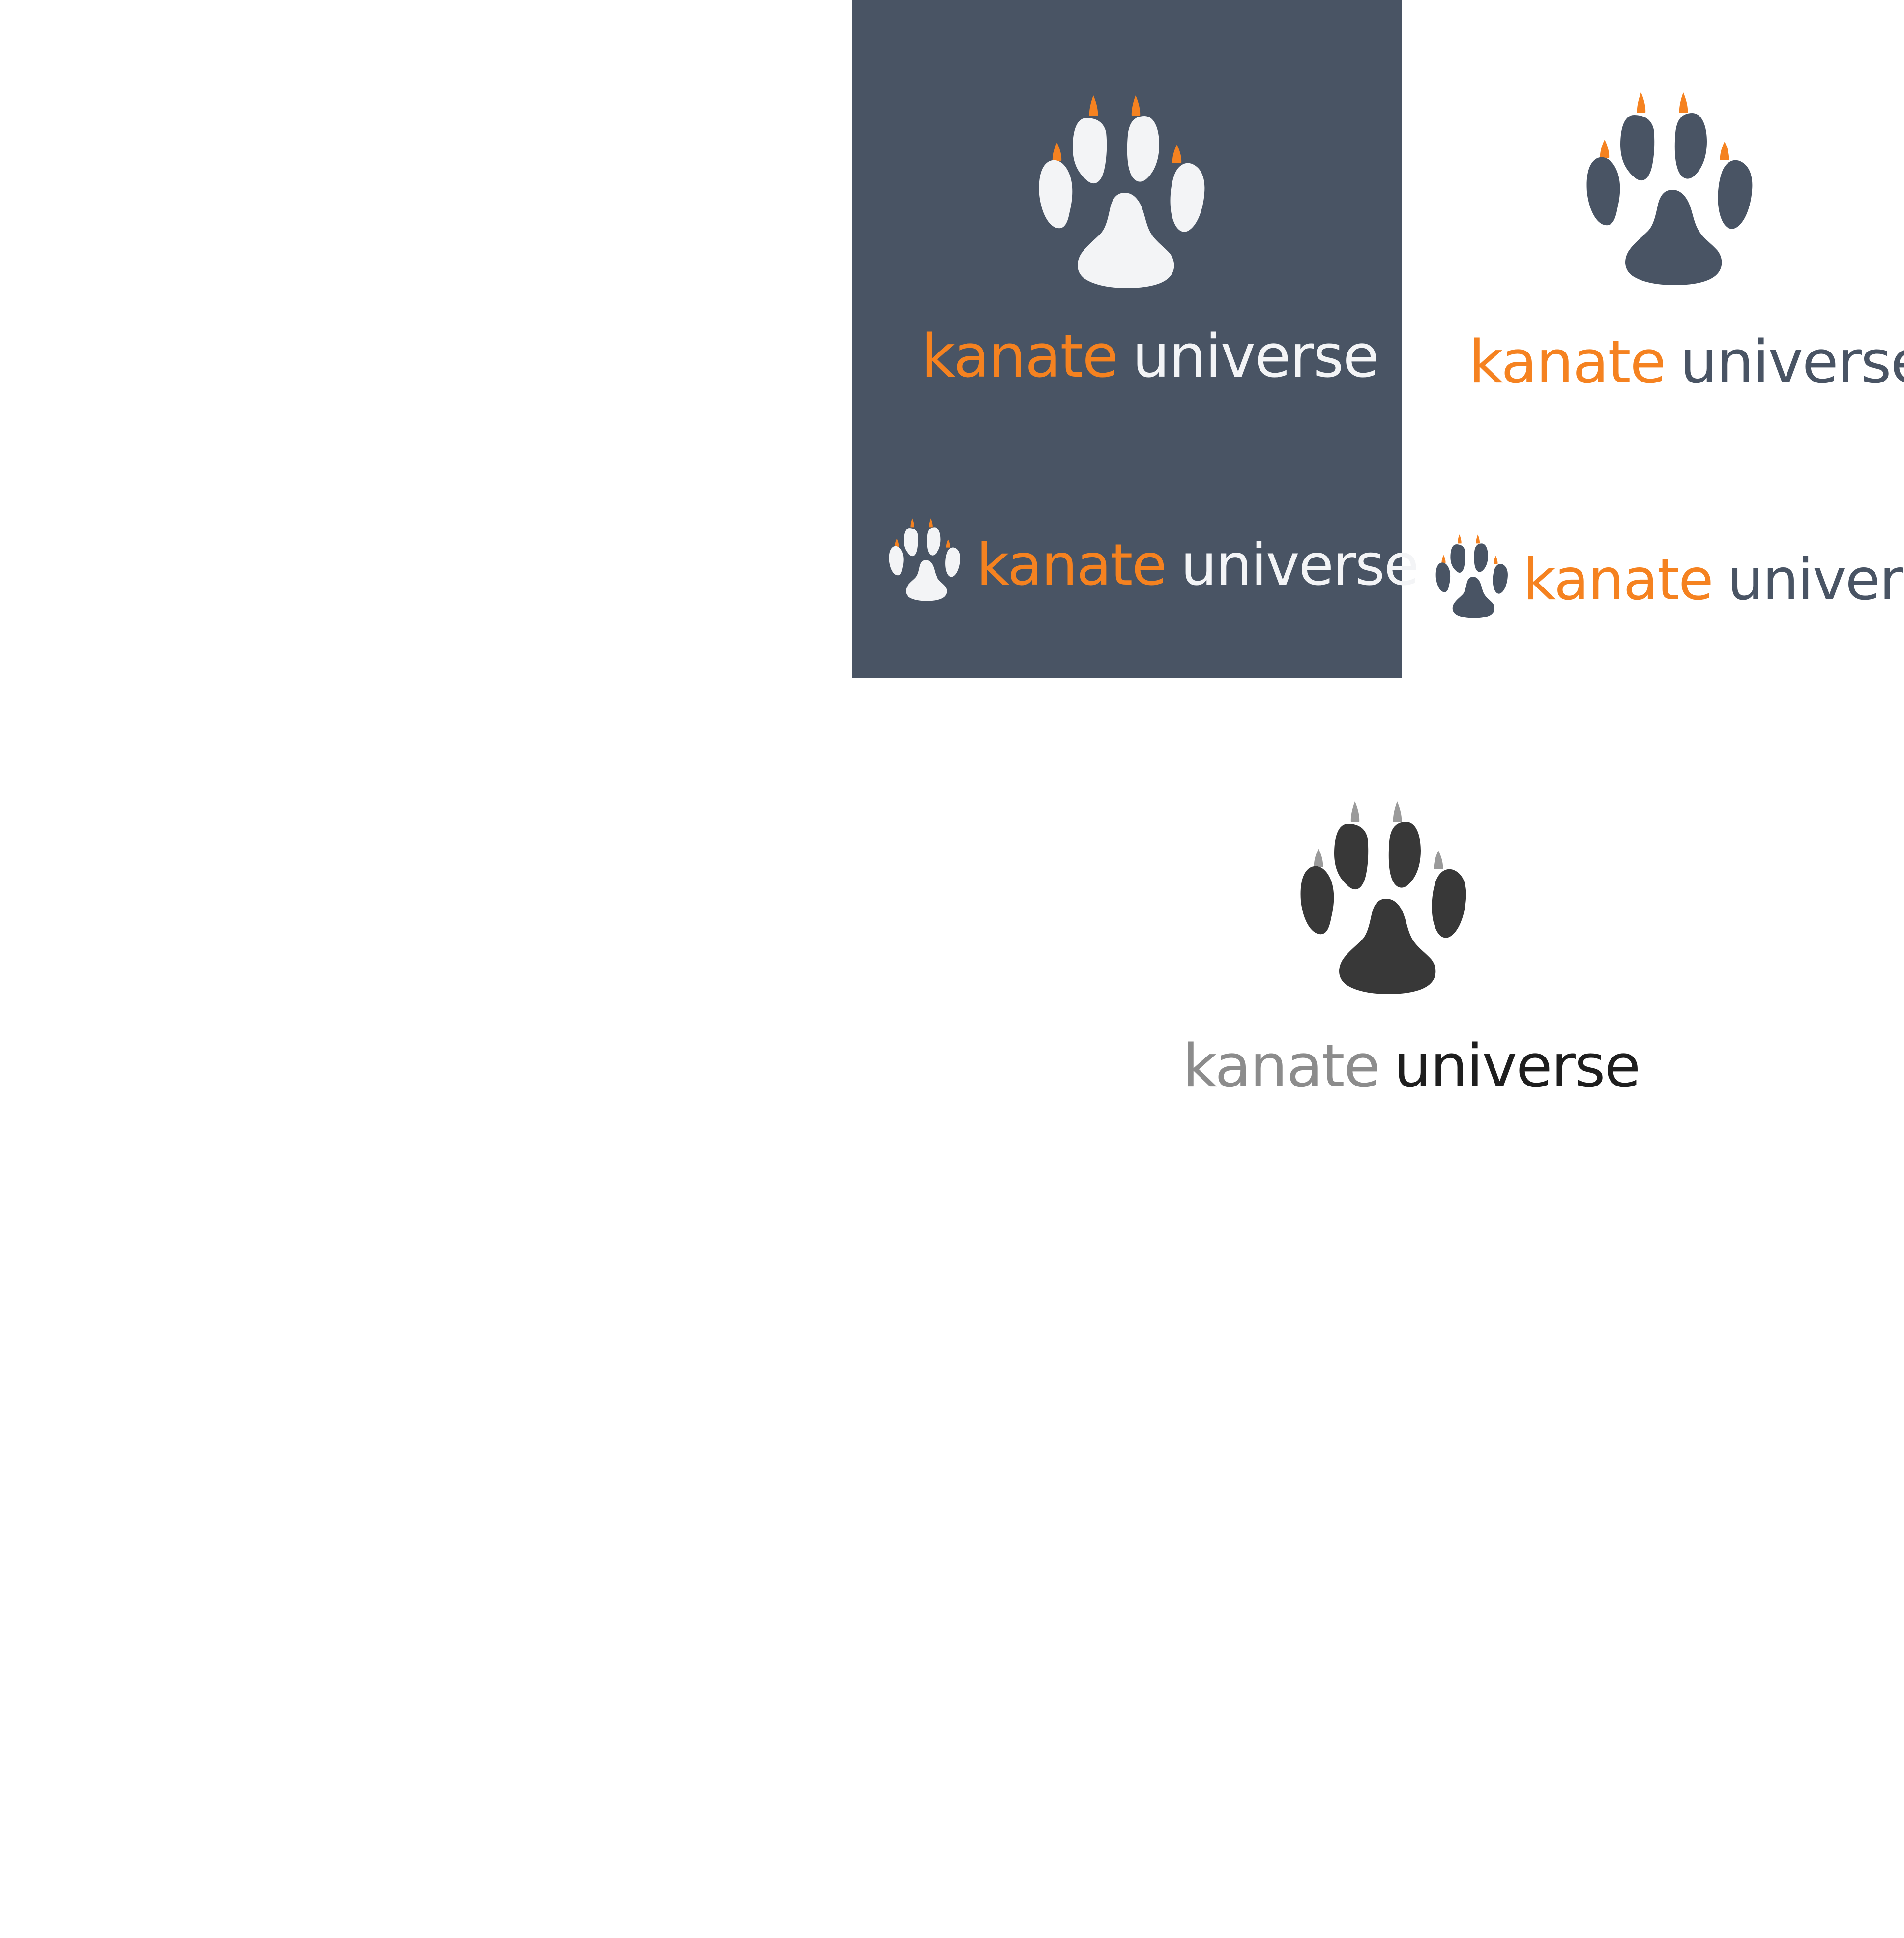 Image resolution: width=1904 pixels, height=1938 pixels. Describe the element at coordinates (1127, 339) in the screenshot. I see `dark-background-panel` at that location.